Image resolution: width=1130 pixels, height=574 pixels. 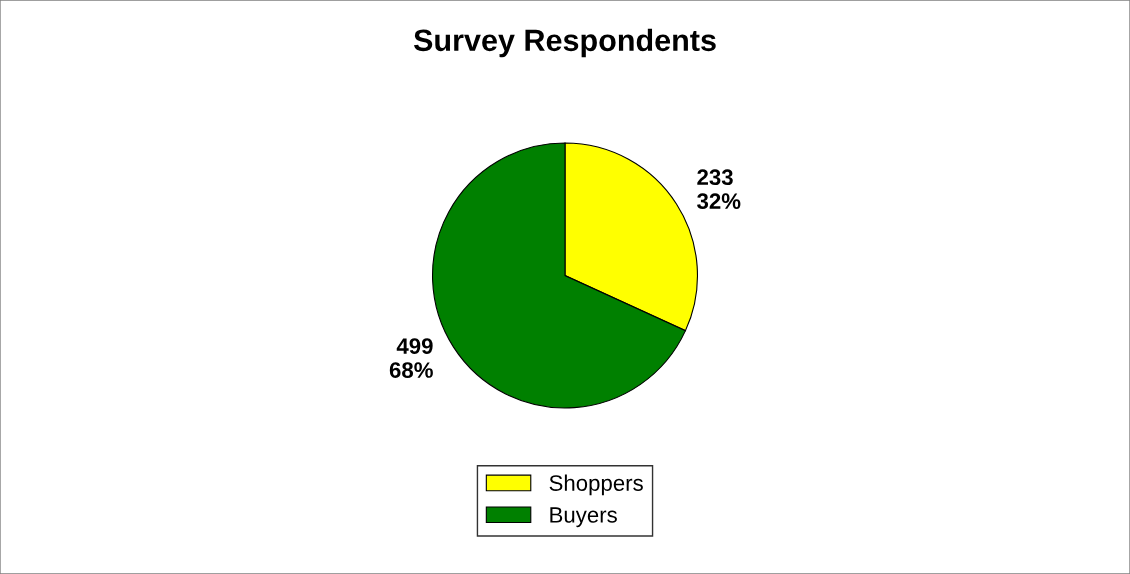 What do you see at coordinates (411, 358) in the screenshot?
I see `data-label: 499 68%` at bounding box center [411, 358].